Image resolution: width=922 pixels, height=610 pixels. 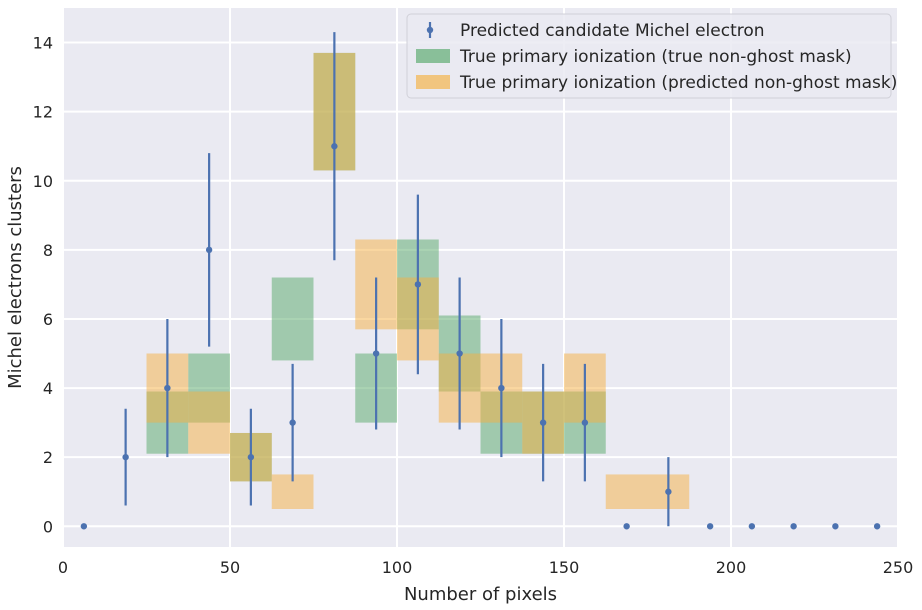 What do you see at coordinates (433, 82) in the screenshot?
I see `legend-swatch-orange` at bounding box center [433, 82].